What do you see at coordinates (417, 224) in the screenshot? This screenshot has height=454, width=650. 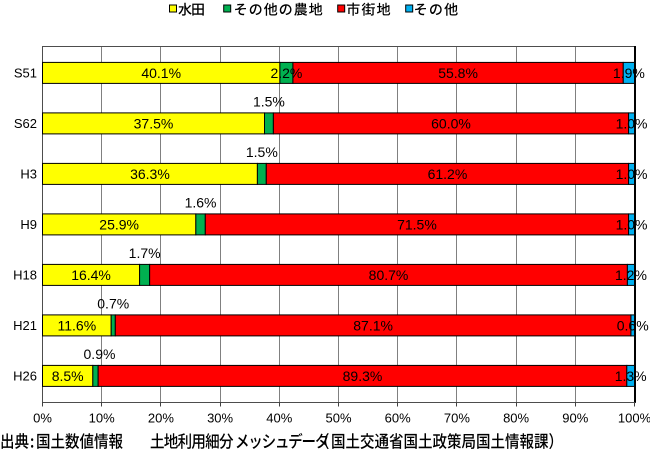 I see `svg-text: 71.5%` at bounding box center [417, 224].